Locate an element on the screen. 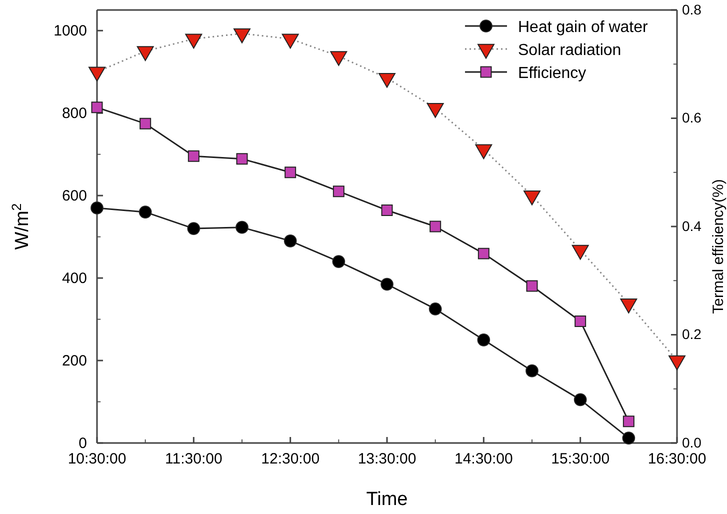 The width and height of the screenshot is (727, 514). y2-tick-label: 0.4 is located at coordinates (692, 226).